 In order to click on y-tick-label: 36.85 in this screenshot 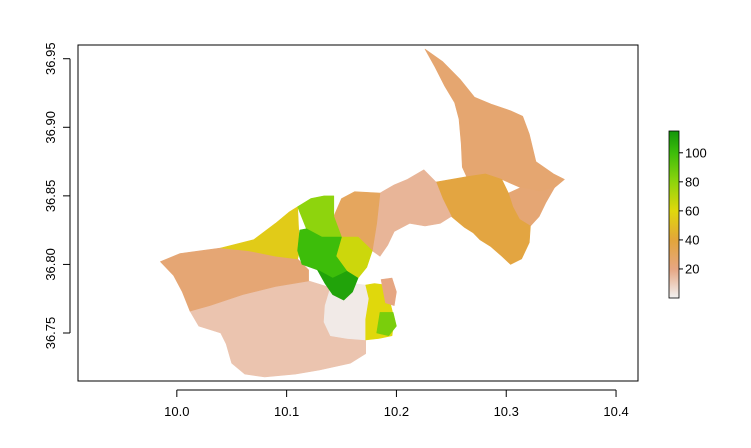, I will do `click(50, 196)`.